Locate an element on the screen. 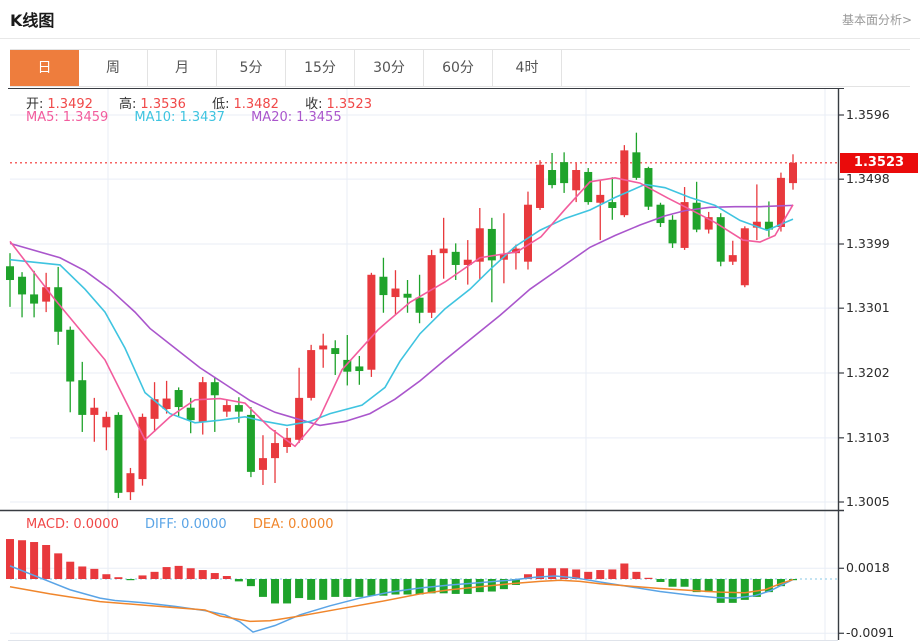 The width and height of the screenshot is (920, 644). ma20-label: MA20: is located at coordinates (272, 117).